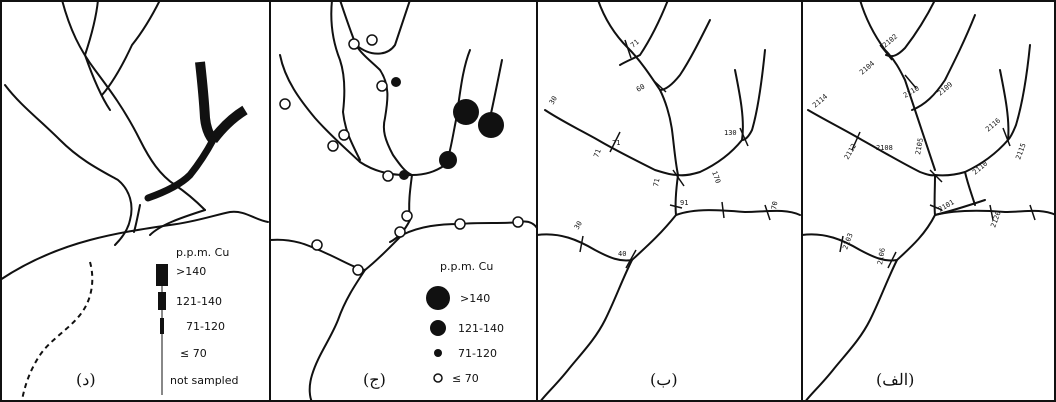 Image resolution: width=1056 pixels, height=402 pixels. What do you see at coordinates (867, 68) in the screenshot?
I see `panel-alef-label: 2104` at bounding box center [867, 68].